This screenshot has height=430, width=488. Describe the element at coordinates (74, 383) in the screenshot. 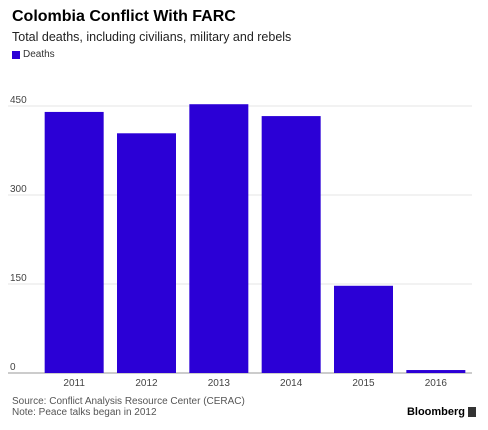

I see `x-tick-label-2011: 2011` at that location.